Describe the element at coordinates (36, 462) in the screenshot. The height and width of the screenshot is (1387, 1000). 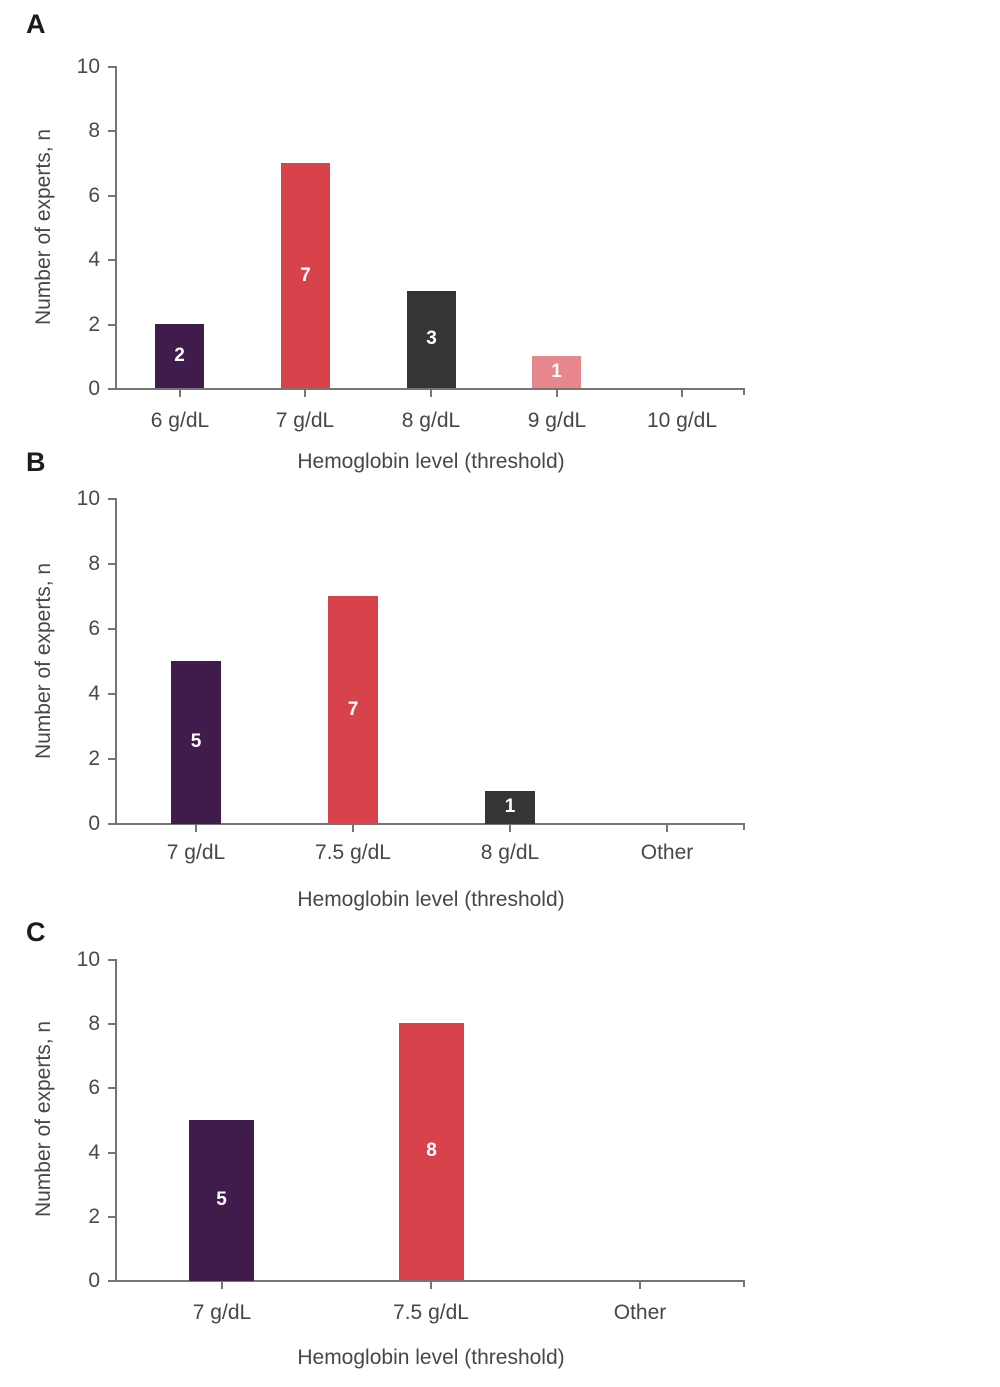
I see `panel-b-label: B` at that location.